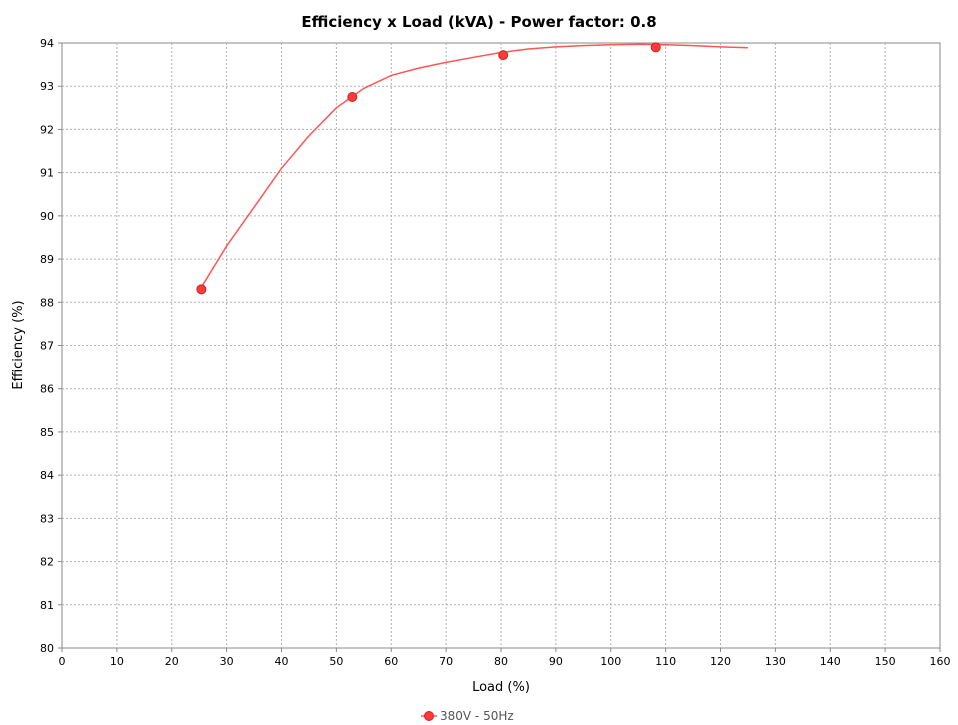  I want to click on x-tick-label: 40, so click(282, 661).